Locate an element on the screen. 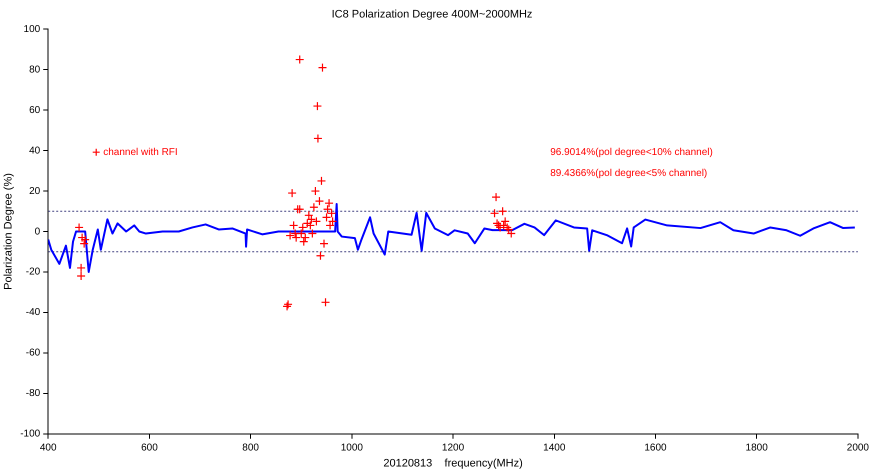  y-tick-label: -40 is located at coordinates (33, 312).